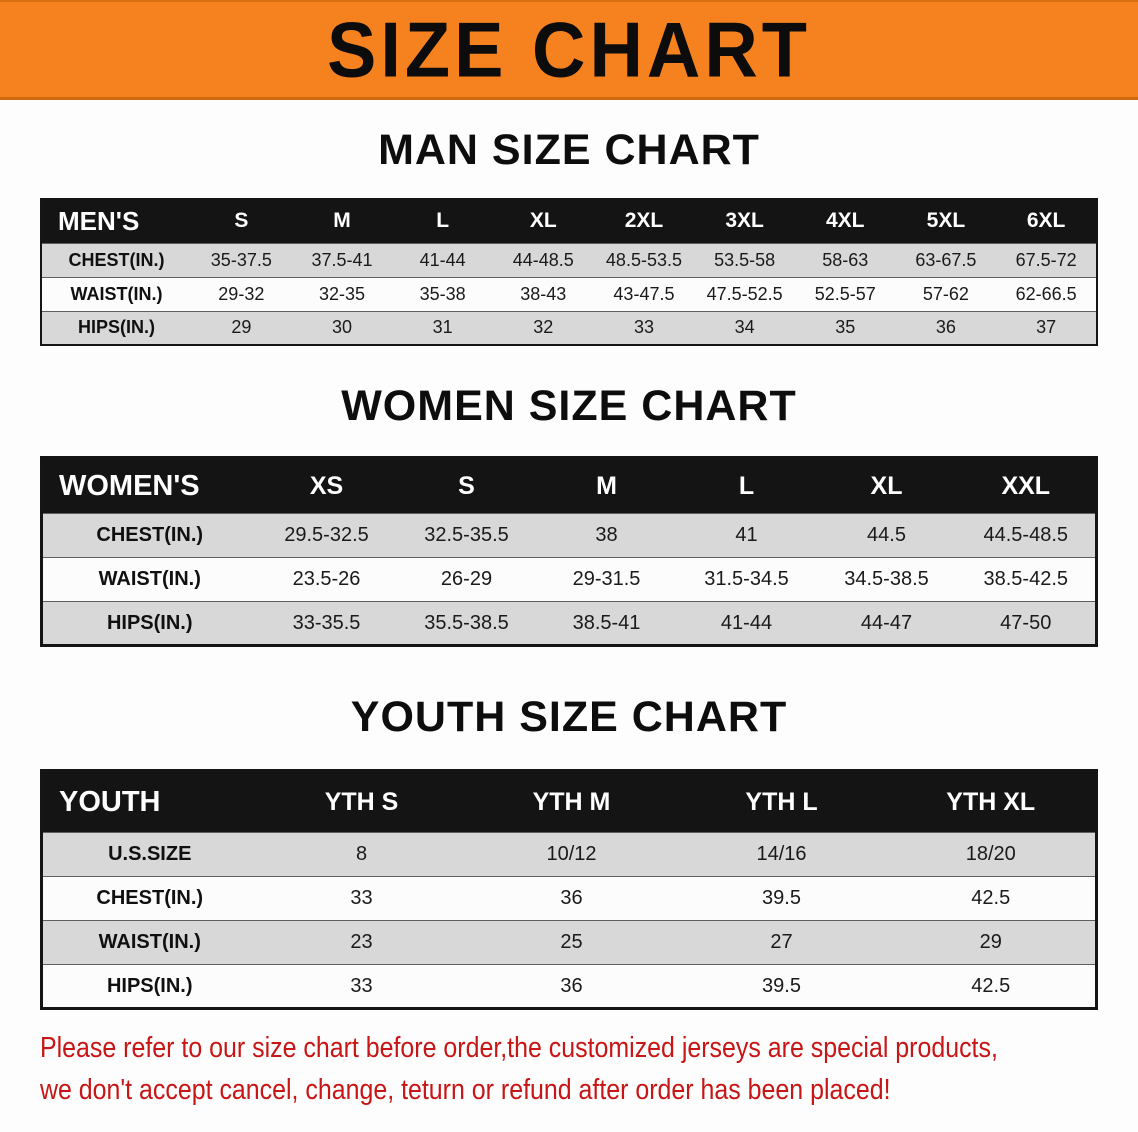  What do you see at coordinates (543, 293) in the screenshot?
I see `size-value-cell: 38-43` at bounding box center [543, 293].